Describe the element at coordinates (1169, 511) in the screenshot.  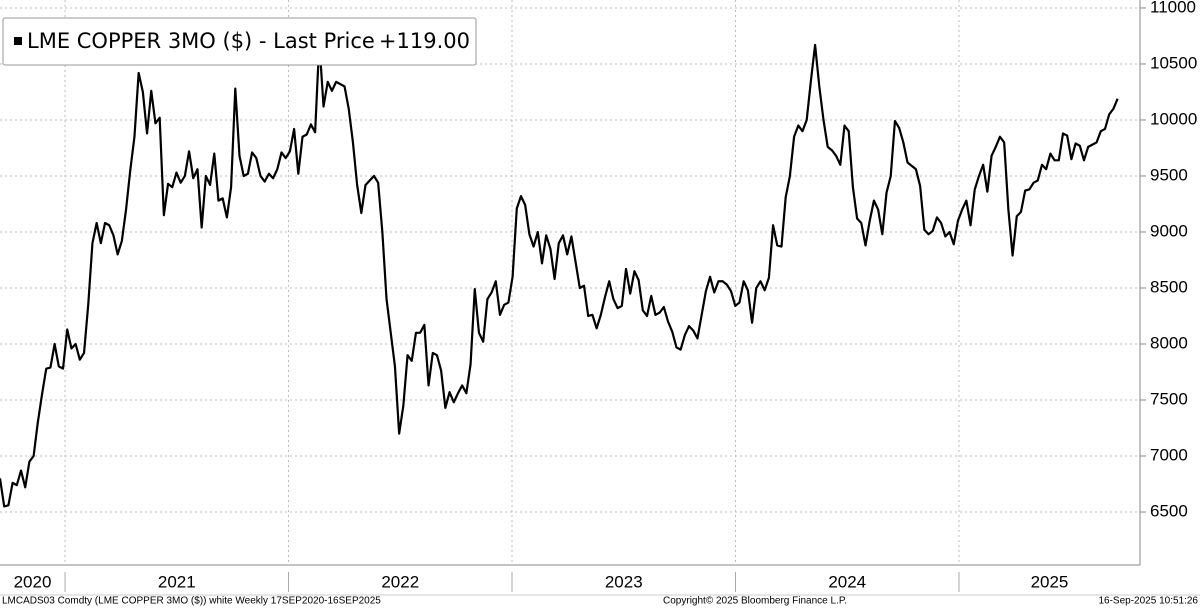
I see `y-tick-label: 6500` at that location.